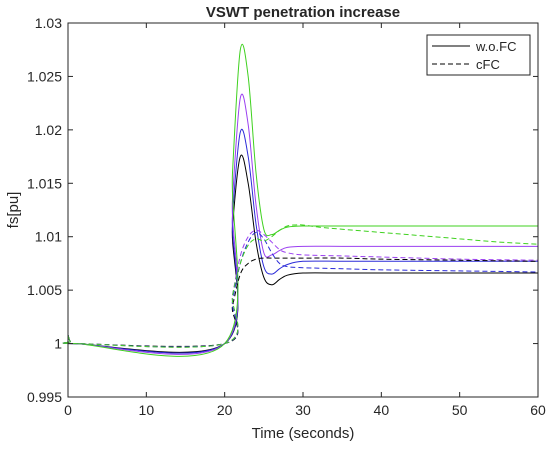 The width and height of the screenshot is (550, 453). I want to click on x-axis-title: Time (seconds), so click(303, 433).